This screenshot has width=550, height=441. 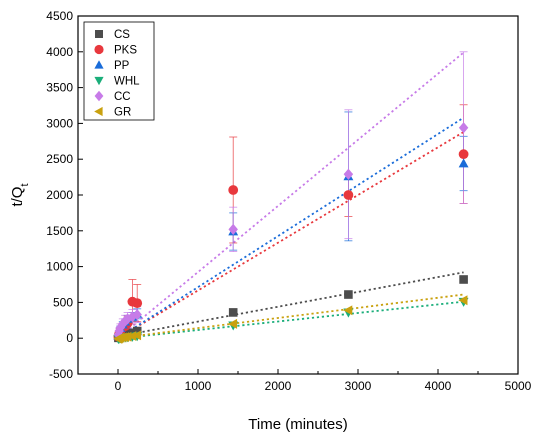 What do you see at coordinates (63, 302) in the screenshot?
I see `y-tick-label: 500` at bounding box center [63, 302].